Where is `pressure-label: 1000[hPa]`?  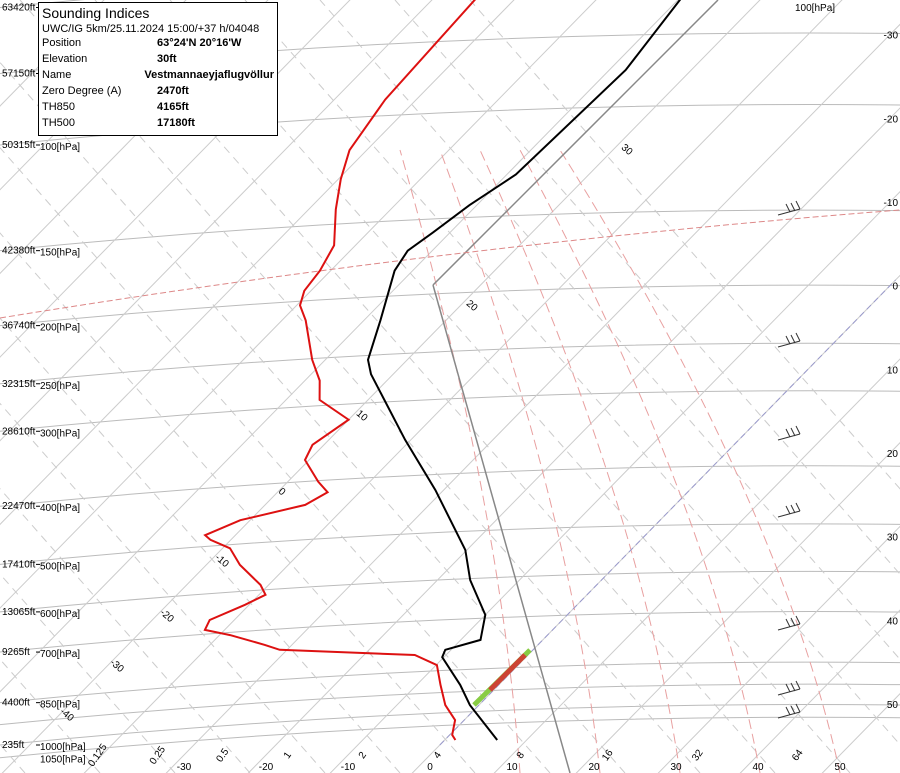
pressure-label: 1000[hPa] is located at coordinates (63, 747).